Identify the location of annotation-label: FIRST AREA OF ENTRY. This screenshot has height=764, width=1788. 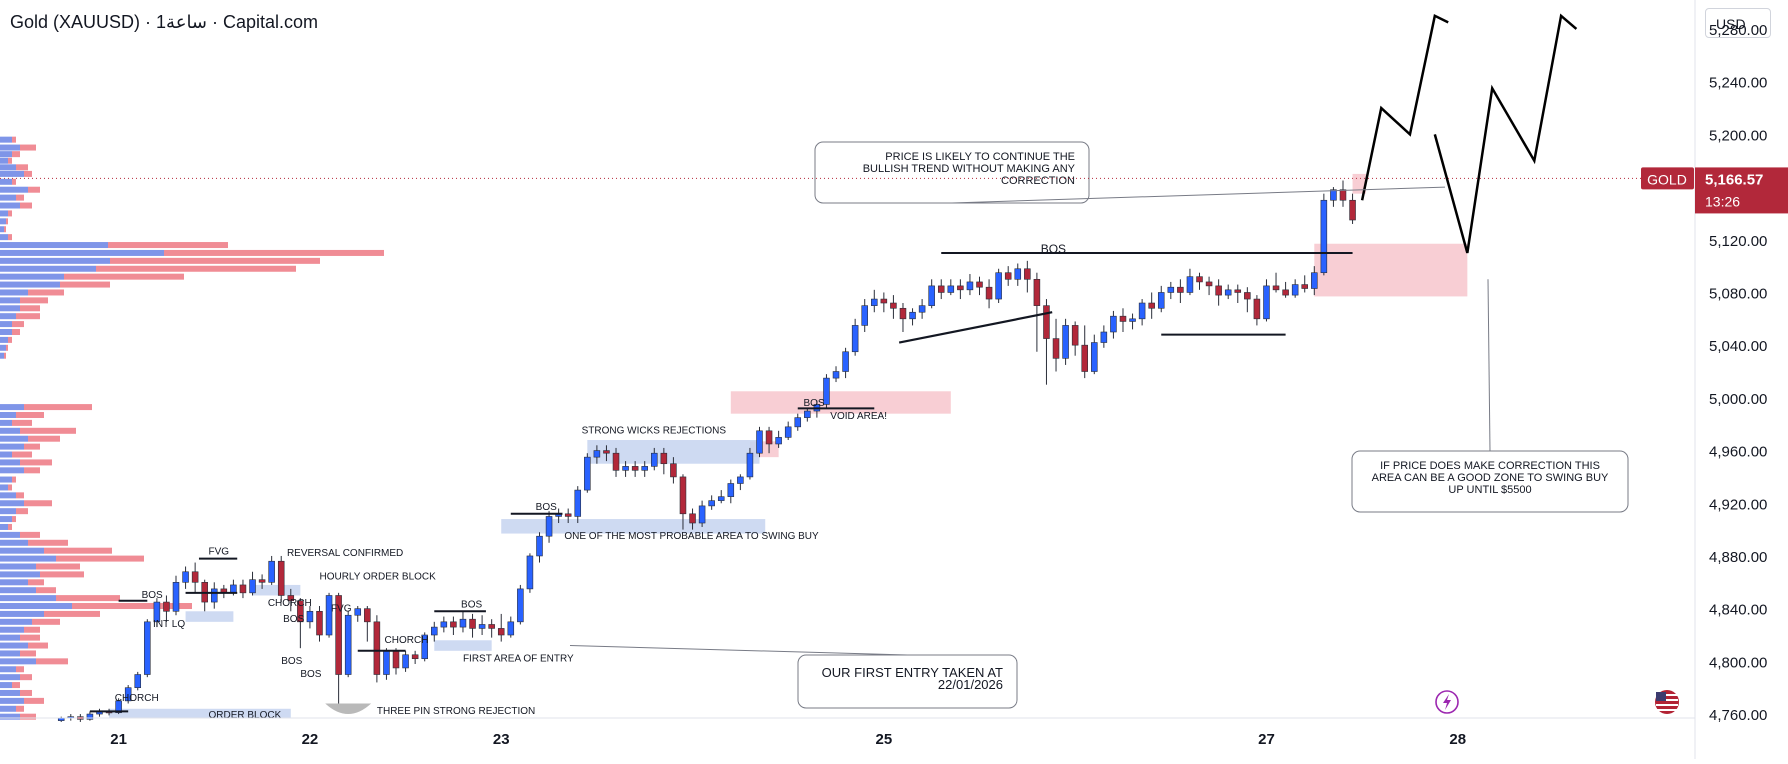
(518, 658).